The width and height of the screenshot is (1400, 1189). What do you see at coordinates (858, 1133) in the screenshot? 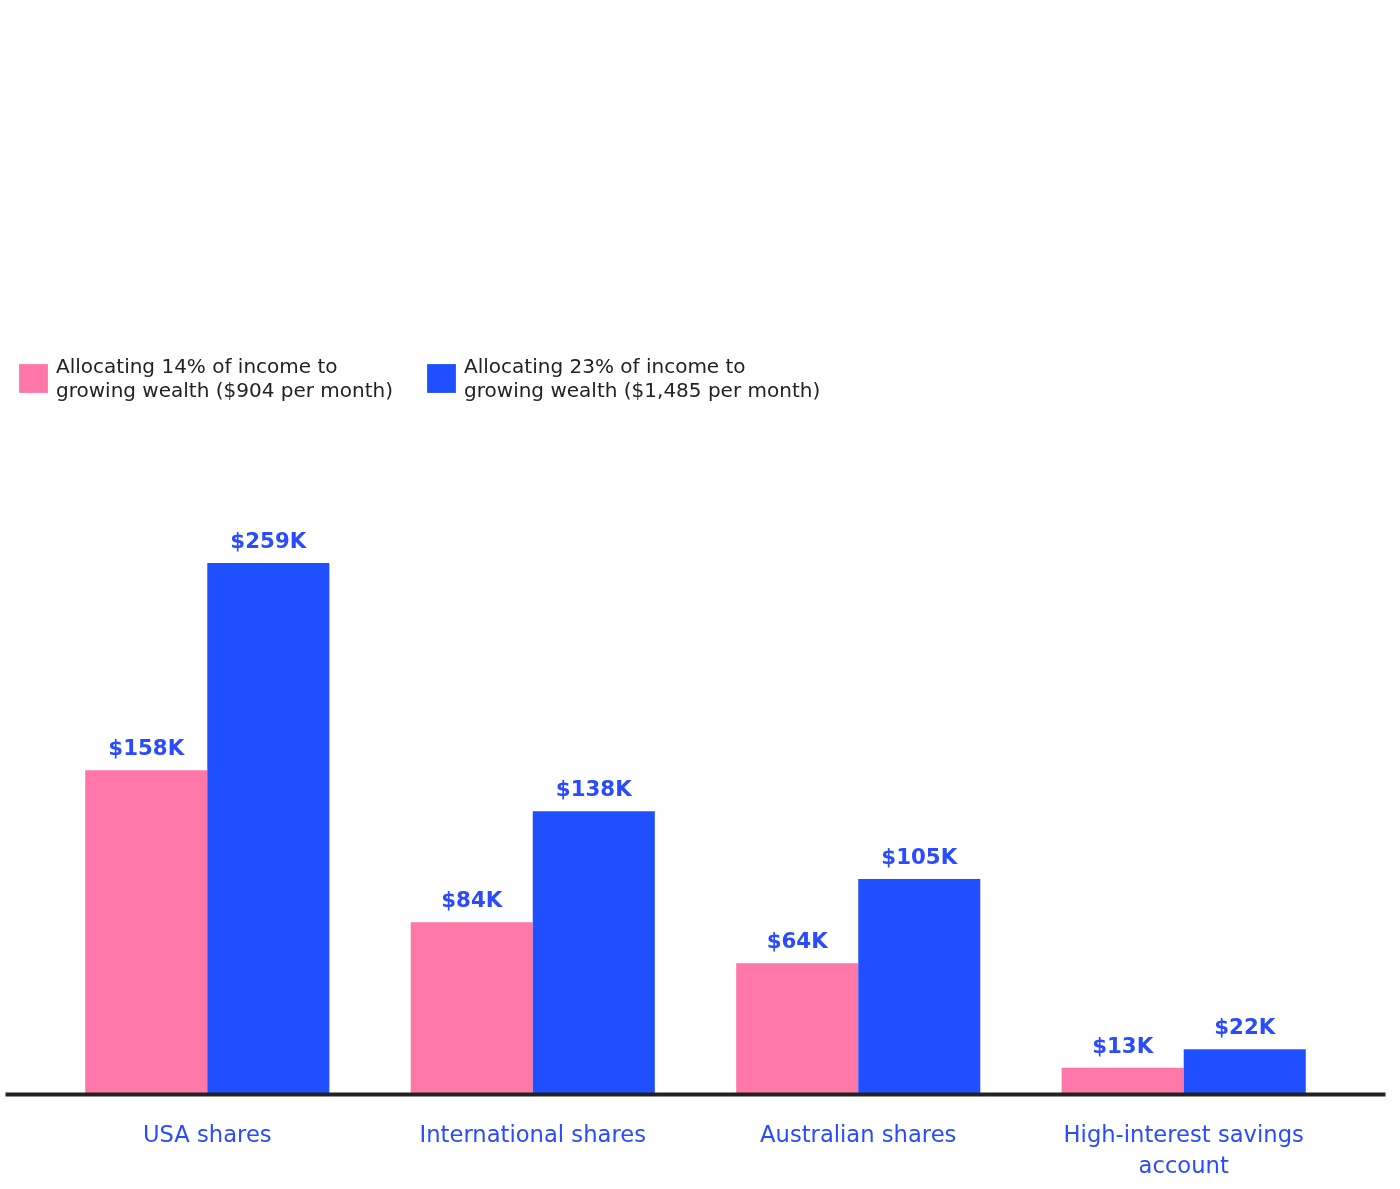
I see `x-tick-label: Australian shares` at bounding box center [858, 1133].